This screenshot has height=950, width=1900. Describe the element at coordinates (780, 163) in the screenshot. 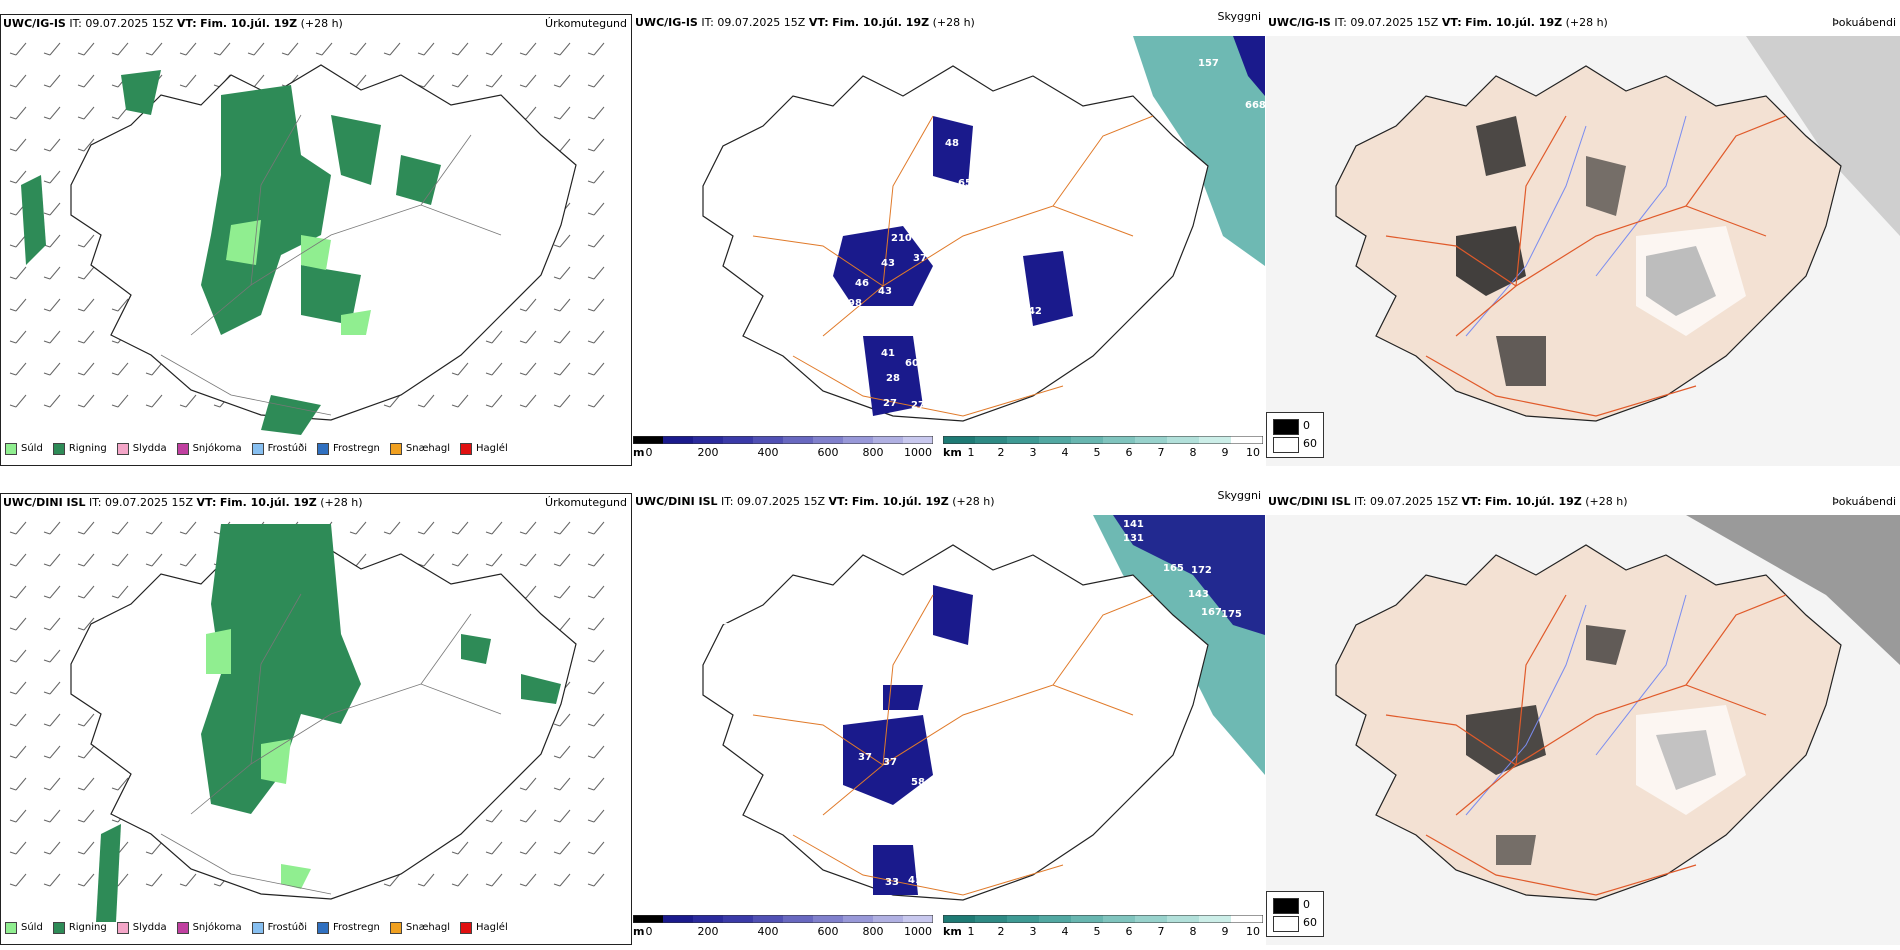

I see `vis-label: 25` at that location.